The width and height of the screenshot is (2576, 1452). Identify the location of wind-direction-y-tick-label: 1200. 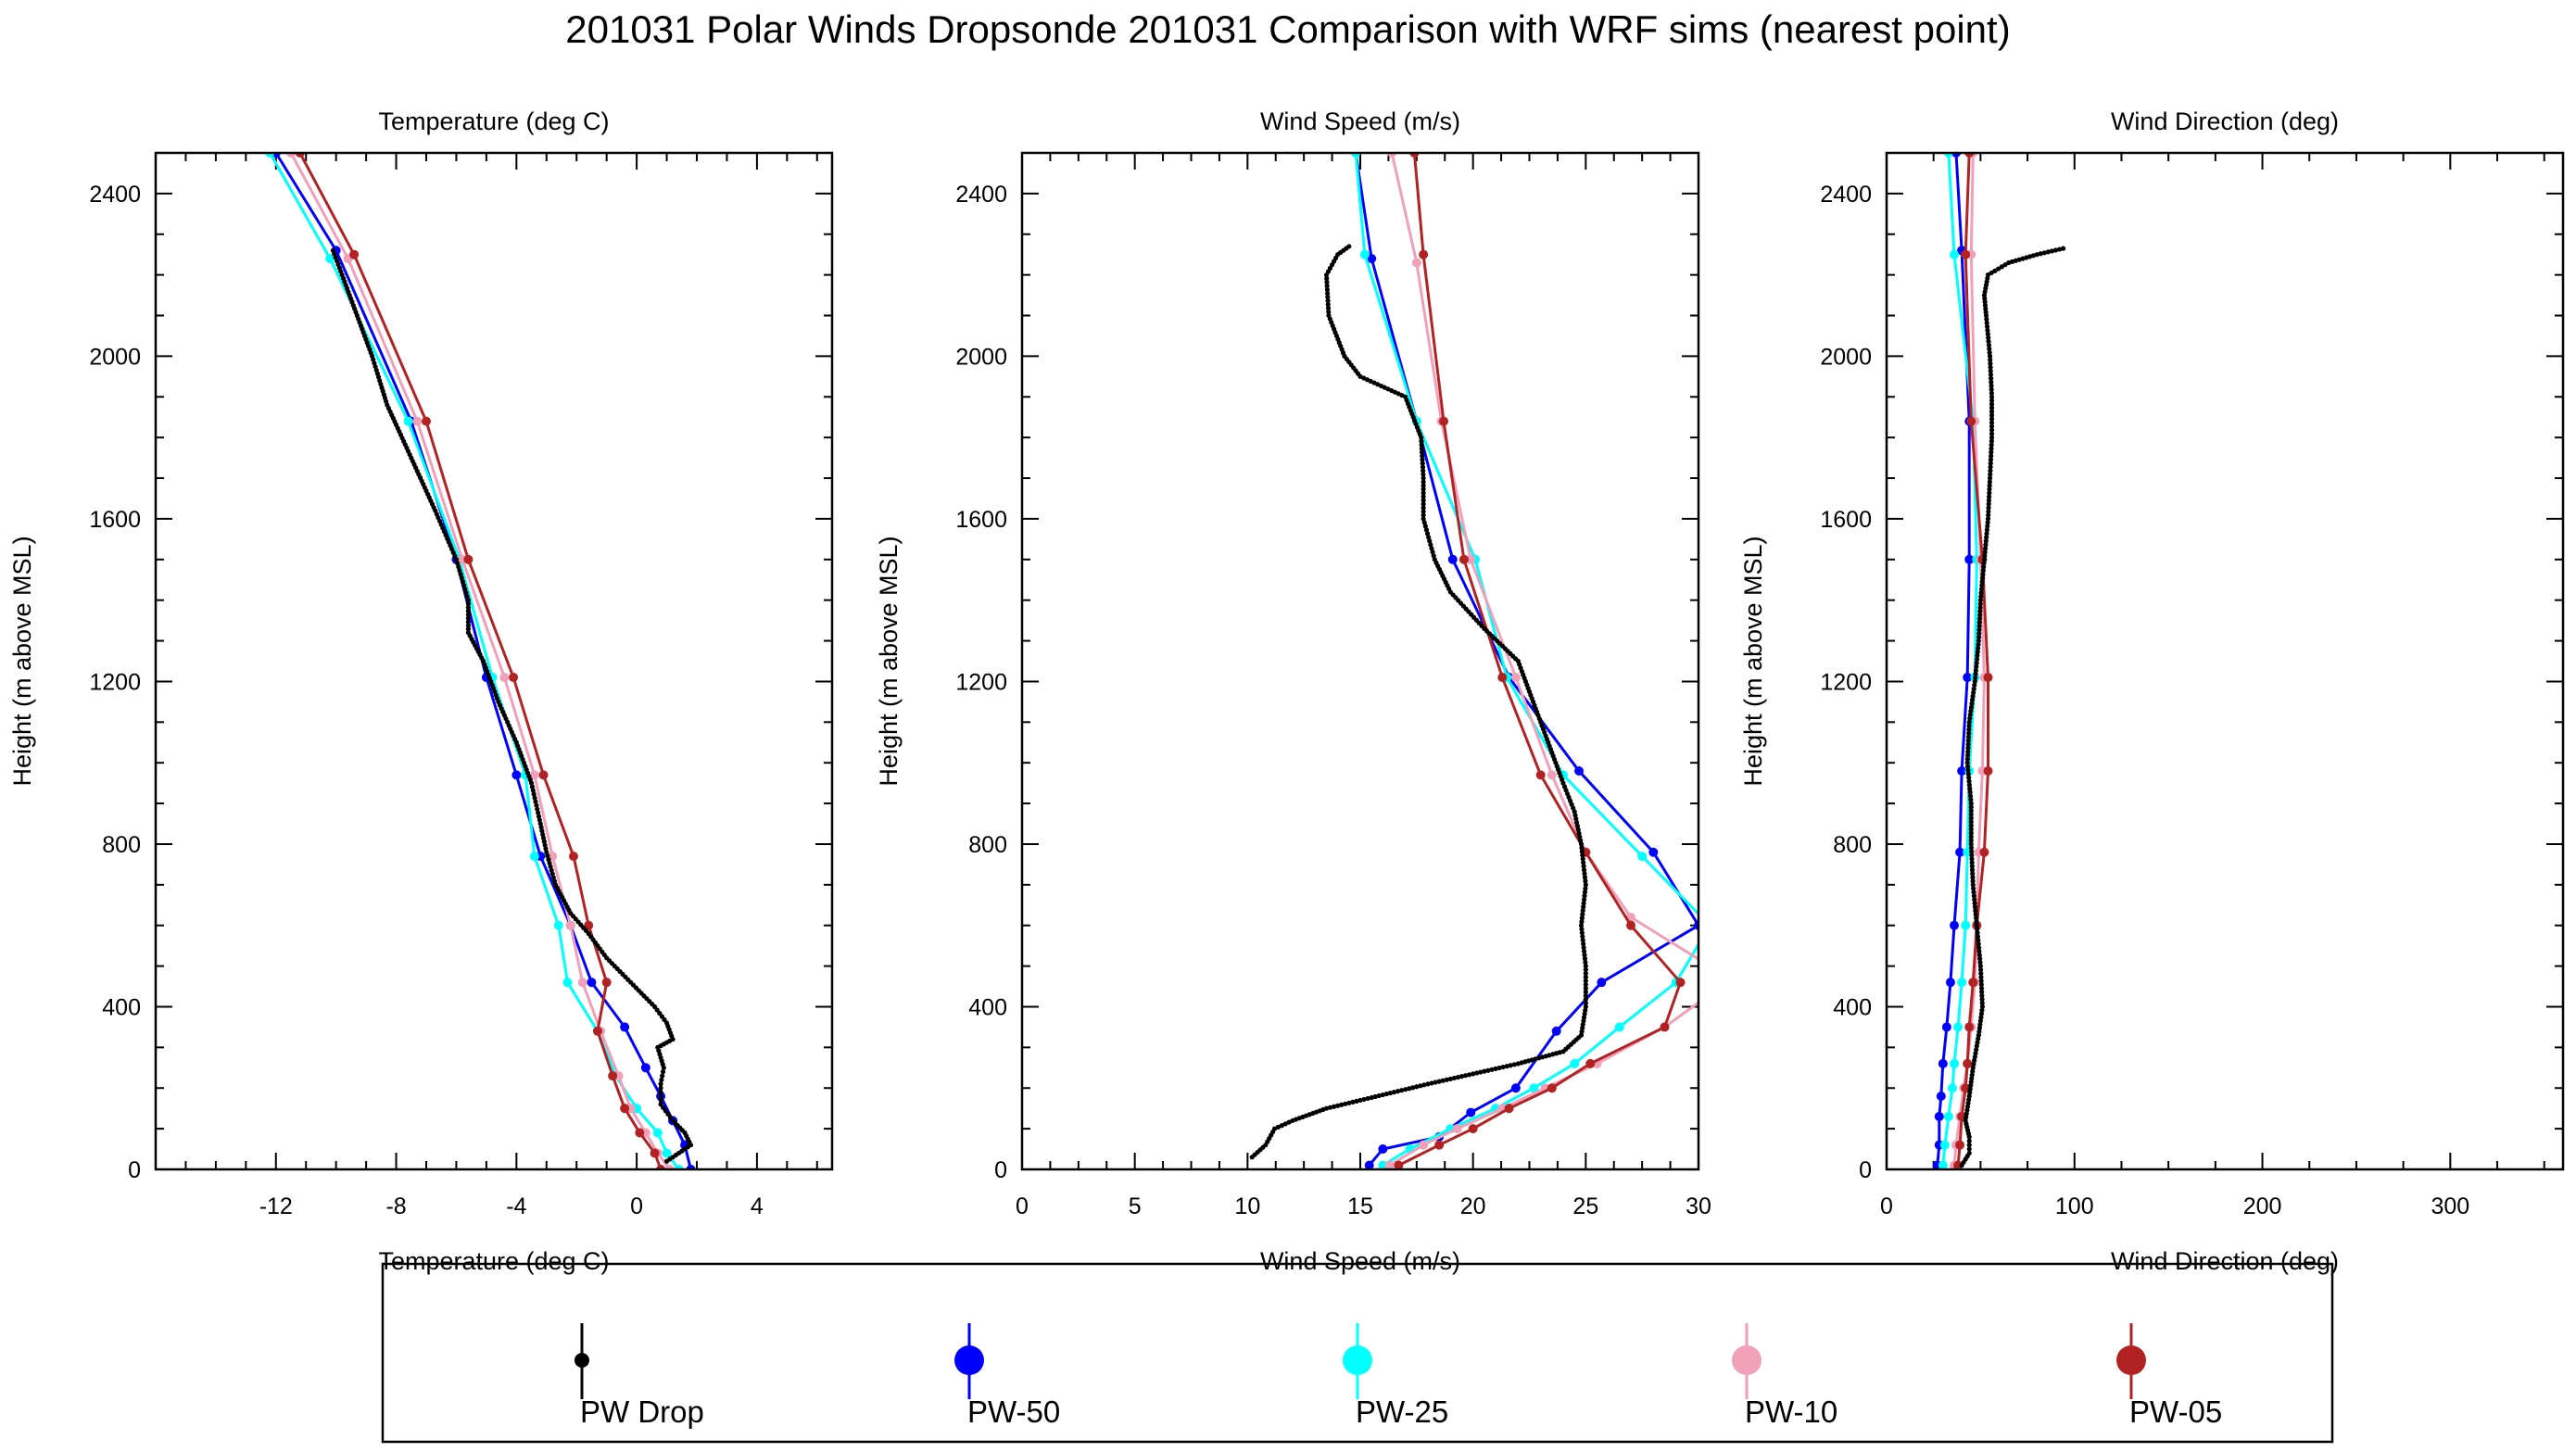
(1846, 682).